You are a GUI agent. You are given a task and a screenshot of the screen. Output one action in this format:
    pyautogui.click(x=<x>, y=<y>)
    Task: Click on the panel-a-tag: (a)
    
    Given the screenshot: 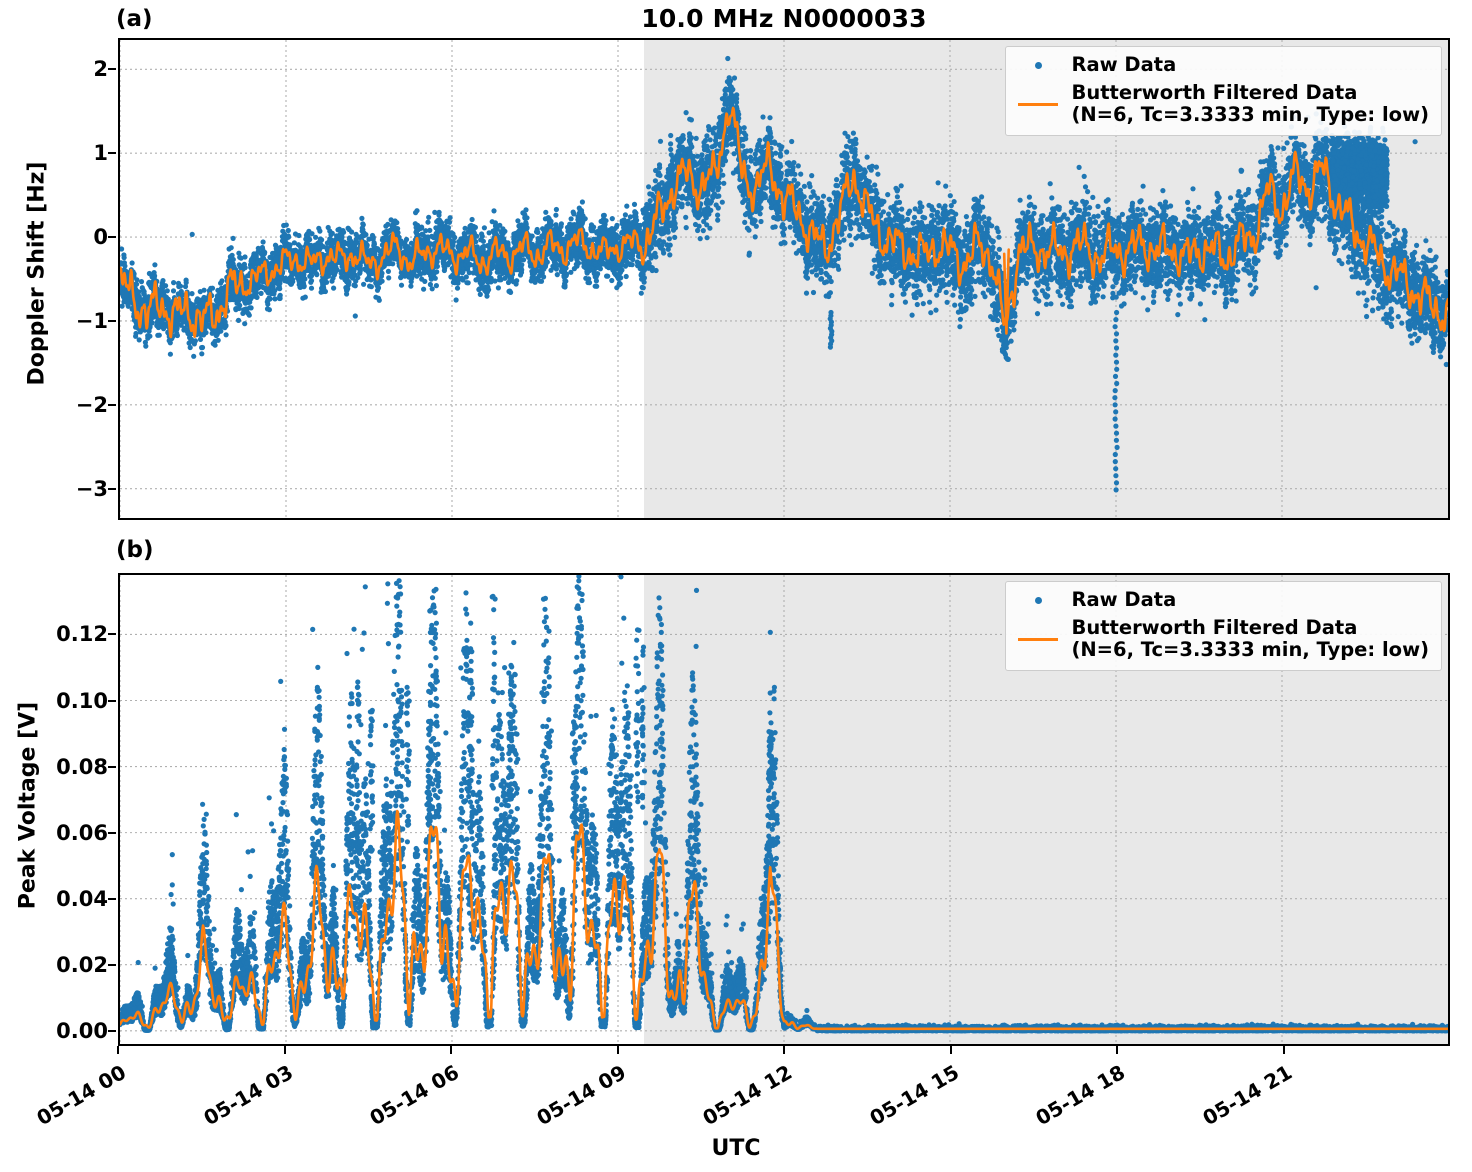 What is the action you would take?
    pyautogui.click(x=134, y=19)
    